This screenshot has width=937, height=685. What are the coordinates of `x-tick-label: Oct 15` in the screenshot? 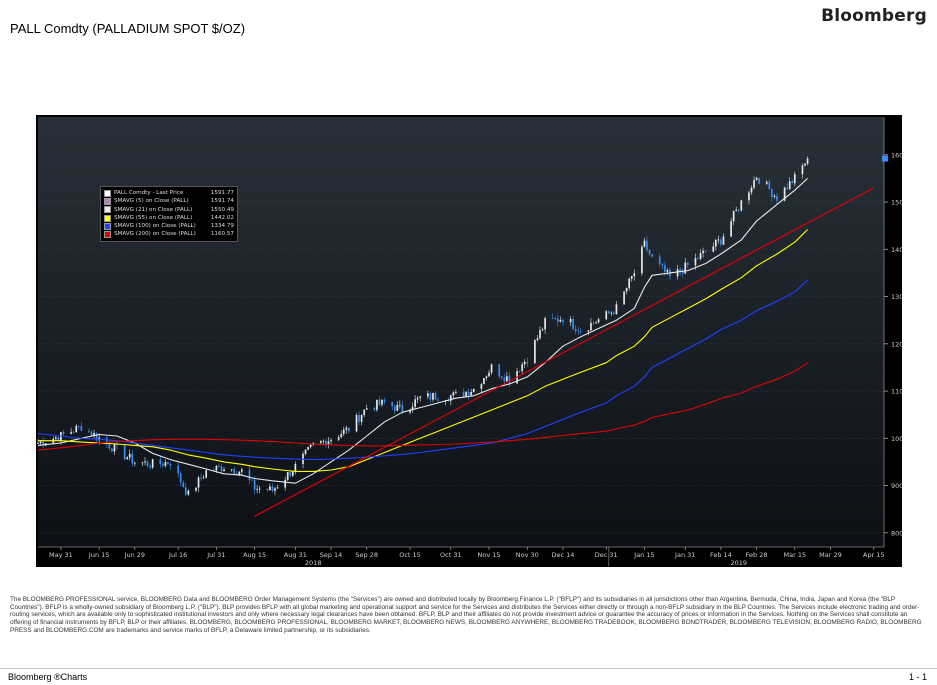 It's located at (410, 555).